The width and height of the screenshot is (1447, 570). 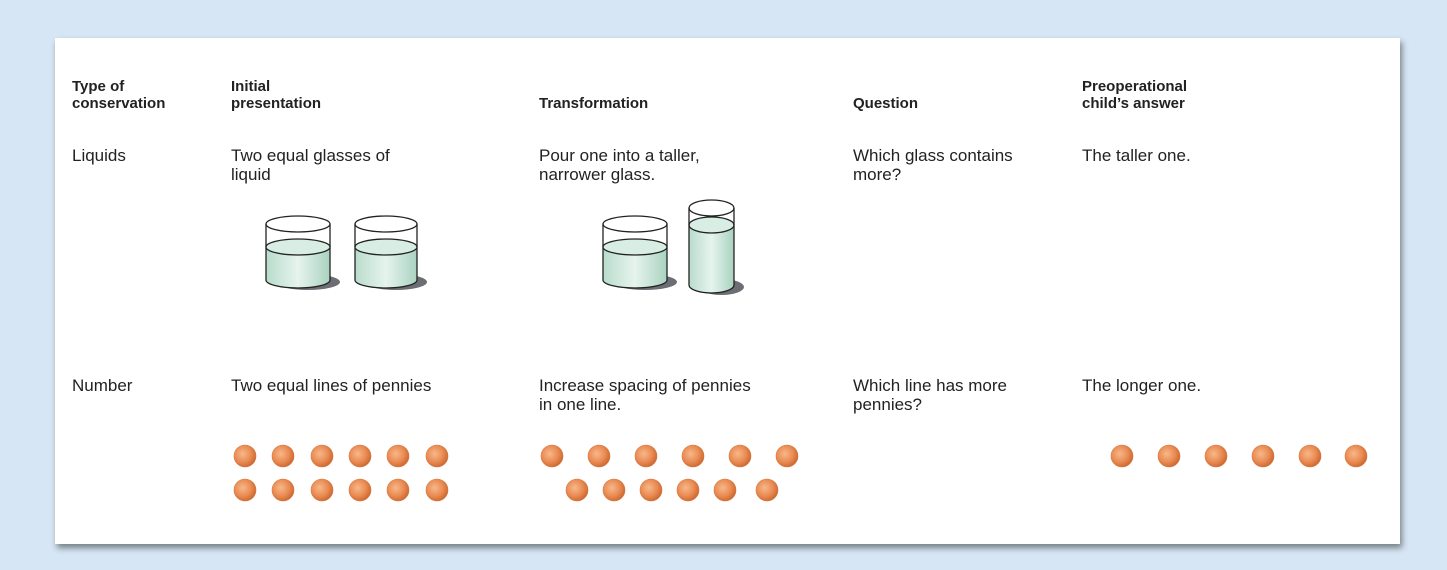 I want to click on cell-text: Preoperational, so click(x=1135, y=86).